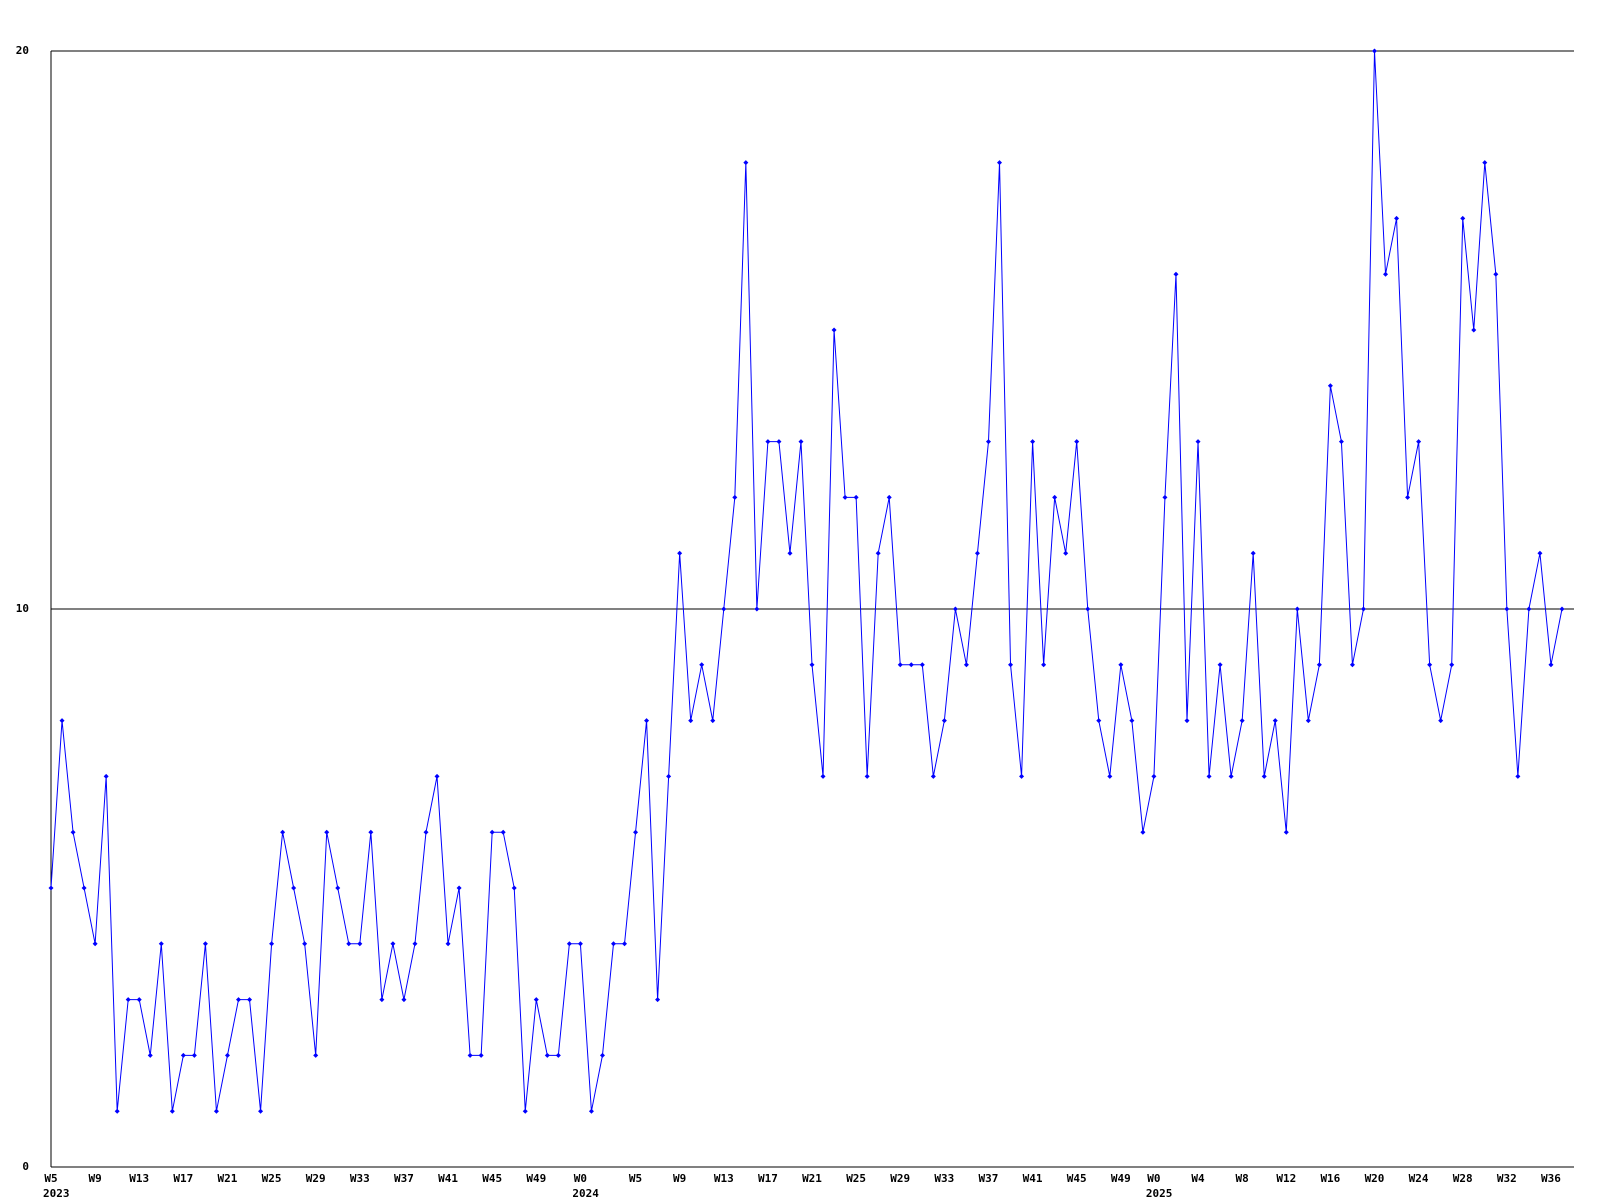 This screenshot has height=1200, width=1600. I want to click on x-tick-label: W20, so click(1375, 1178).